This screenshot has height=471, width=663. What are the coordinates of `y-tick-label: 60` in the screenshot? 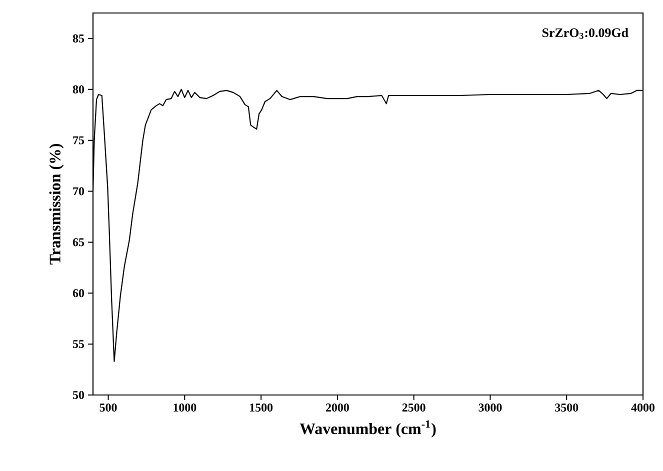 It's located at (78, 293).